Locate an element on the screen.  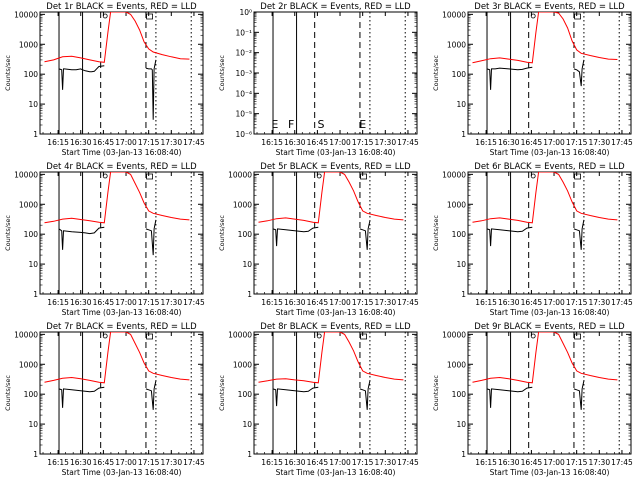
y-tick-label: 10⁻³ is located at coordinates (243, 73).